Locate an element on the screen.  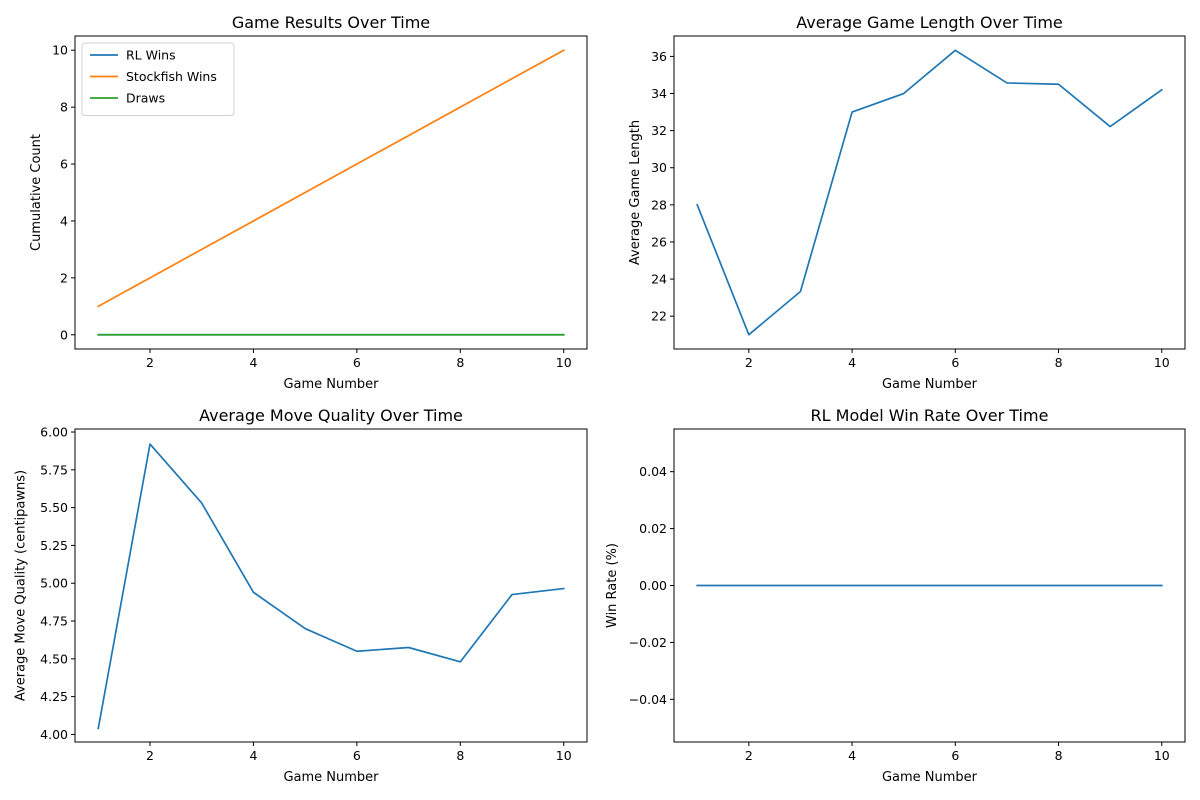
y-tick-label: 4.75 is located at coordinates (54, 621).